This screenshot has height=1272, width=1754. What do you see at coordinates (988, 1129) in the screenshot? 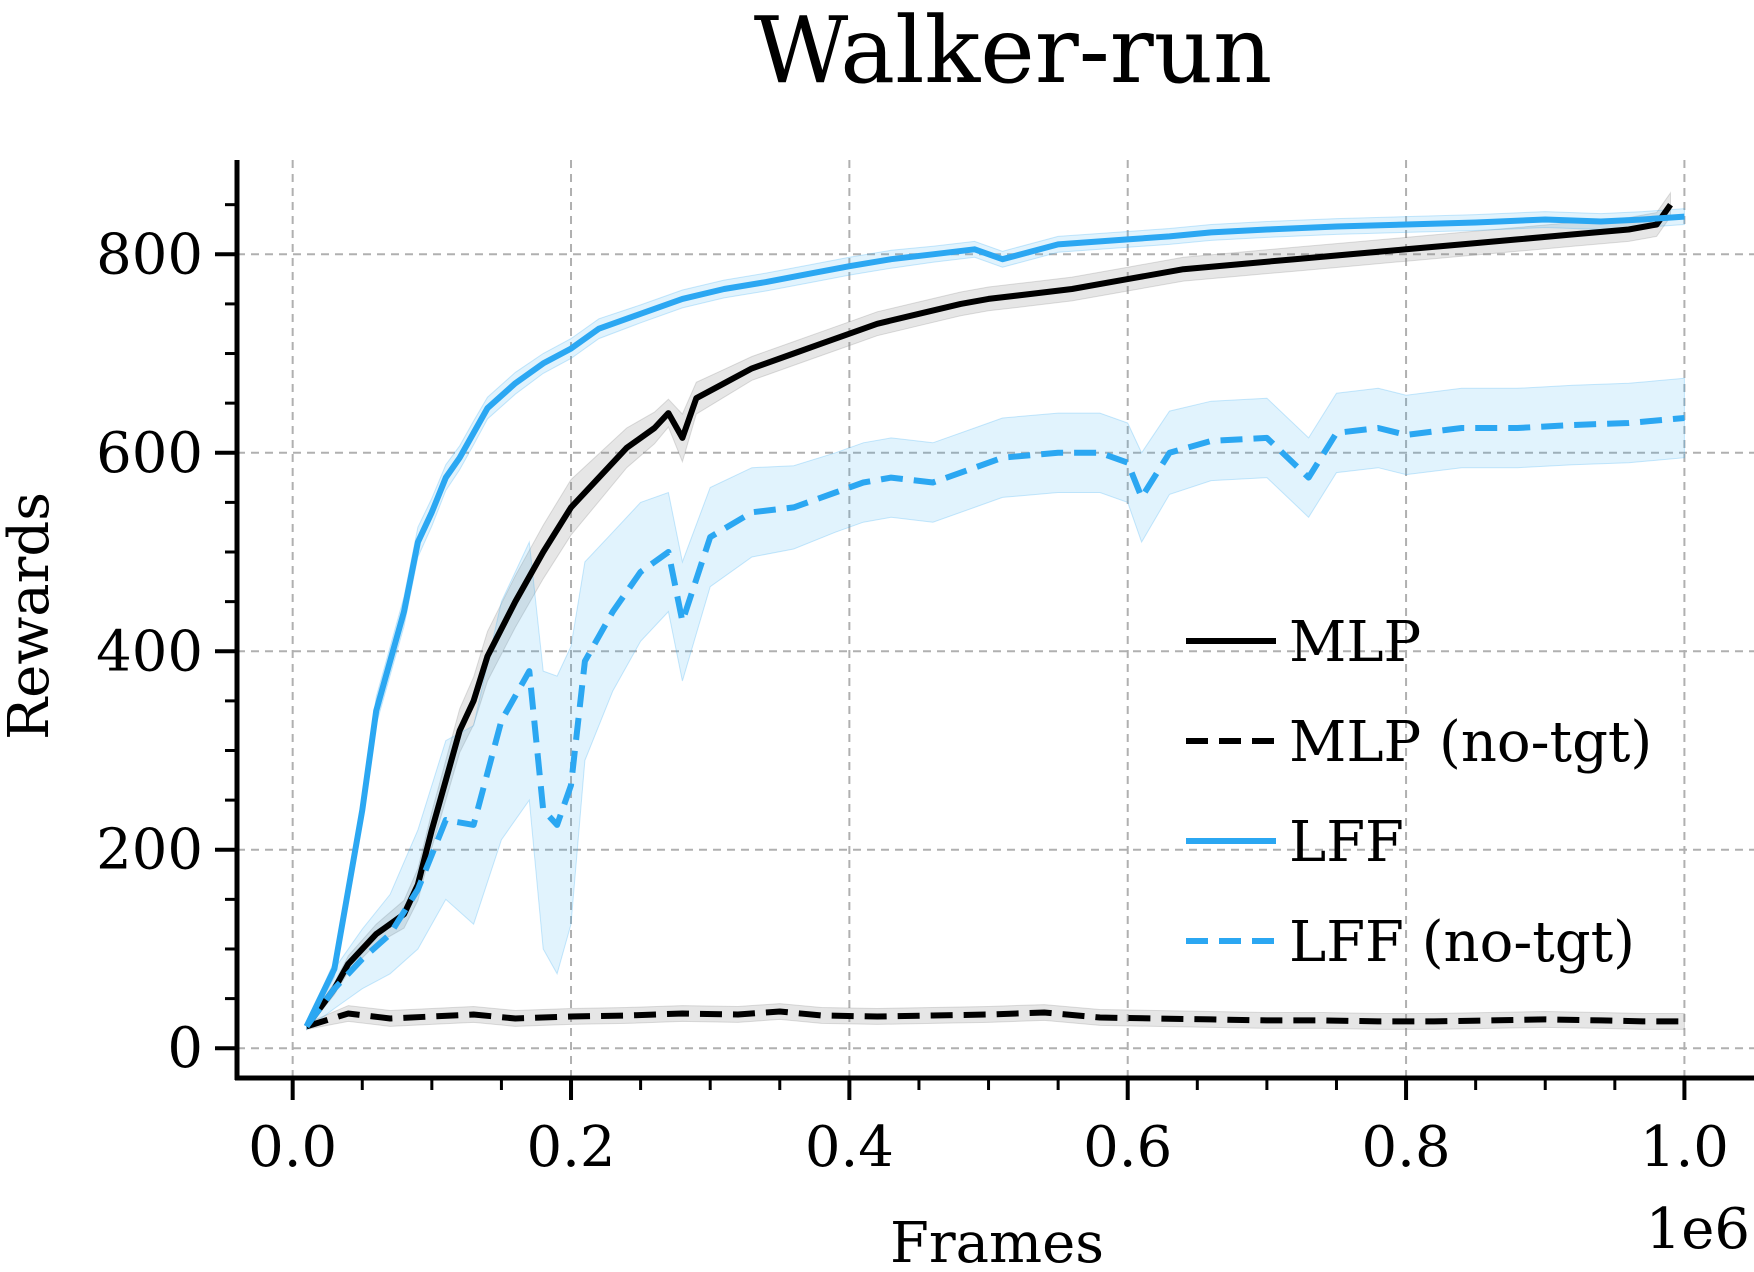
I see `x-axis-ticks: 0.0 0.2 0.4 0.6 0.8 1.0` at bounding box center [988, 1129].